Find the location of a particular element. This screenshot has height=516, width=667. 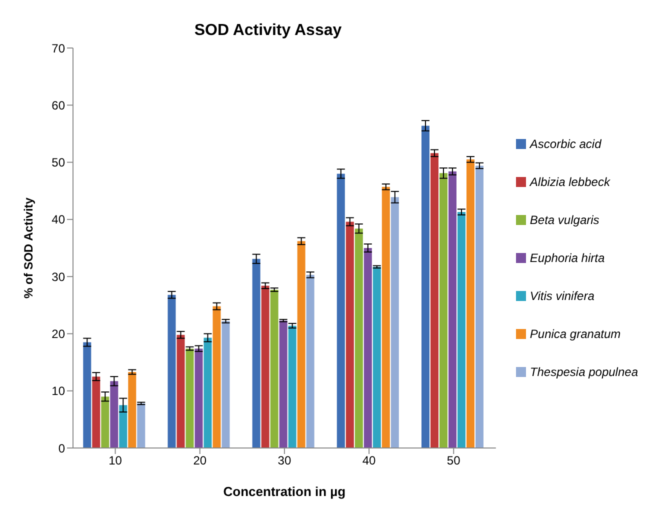

y-tick-label: 40 is located at coordinates (59, 219).